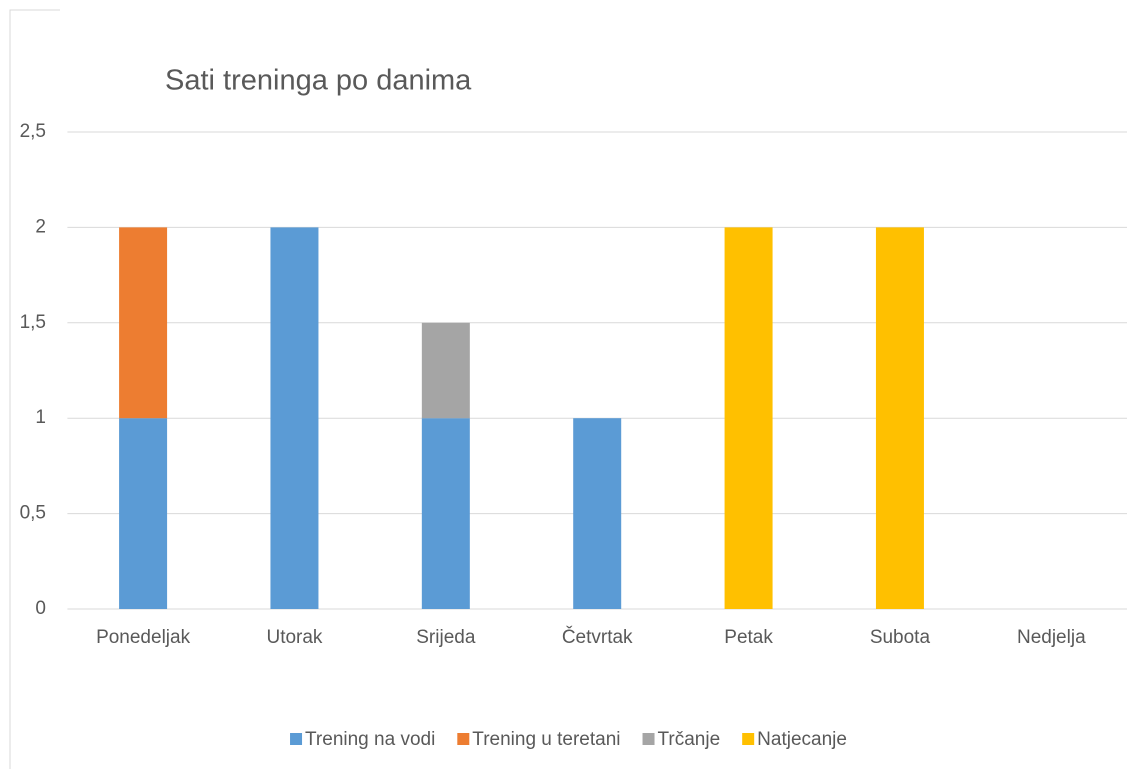 The height and width of the screenshot is (769, 1127). What do you see at coordinates (370, 739) in the screenshot?
I see `legend-label: Trening na vodi` at bounding box center [370, 739].